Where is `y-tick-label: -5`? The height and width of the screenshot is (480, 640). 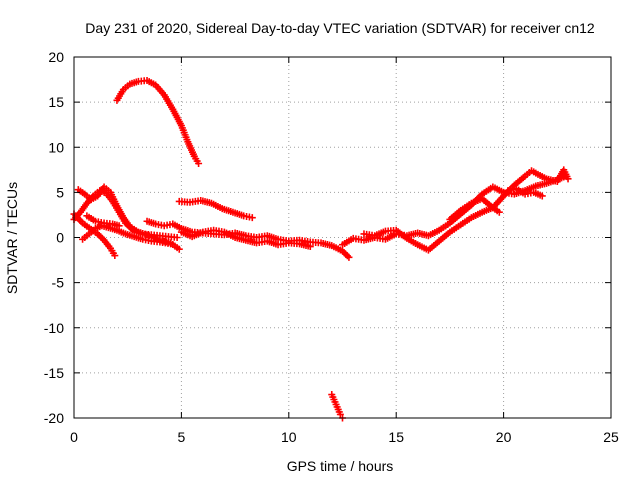 y-tick-label: -5 is located at coordinates (58, 283).